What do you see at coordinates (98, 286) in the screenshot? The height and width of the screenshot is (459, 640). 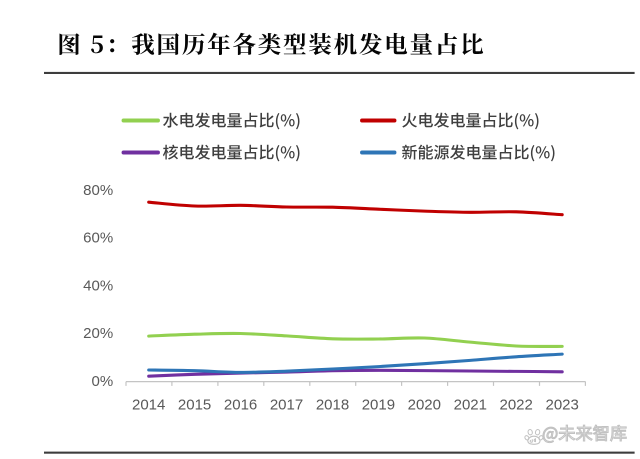 I see `svg-text: 40%` at bounding box center [98, 286].